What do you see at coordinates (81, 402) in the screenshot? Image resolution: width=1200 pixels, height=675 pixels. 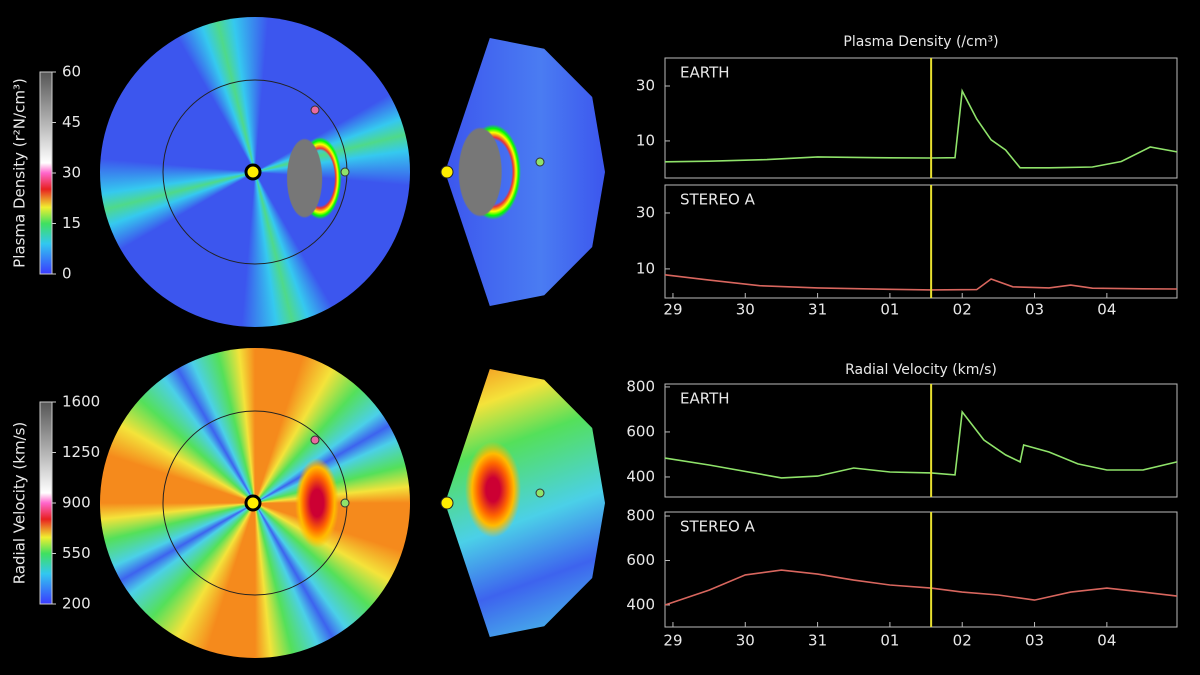 I see `tick-label: 1600` at bounding box center [81, 402].